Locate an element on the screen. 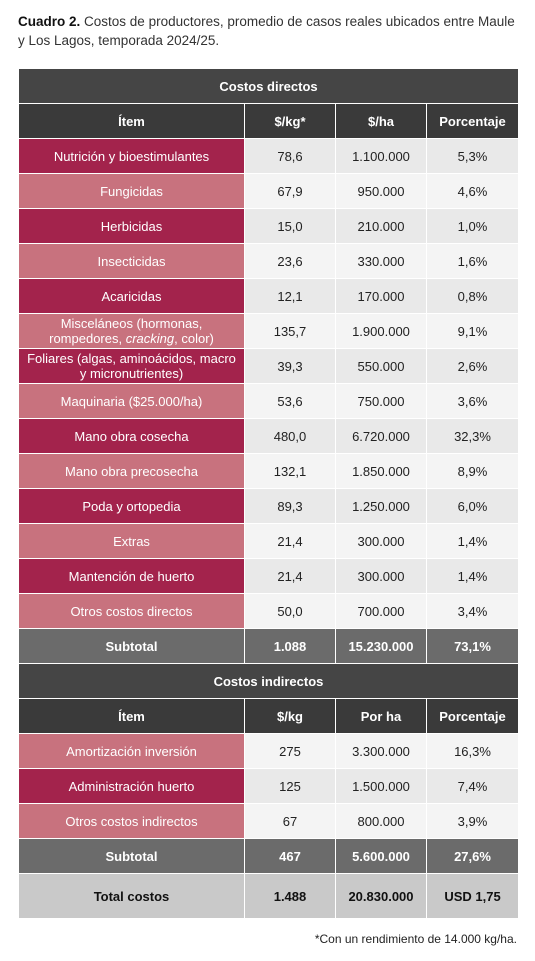 The width and height of the screenshot is (535, 961). value-cell: 275 is located at coordinates (290, 751).